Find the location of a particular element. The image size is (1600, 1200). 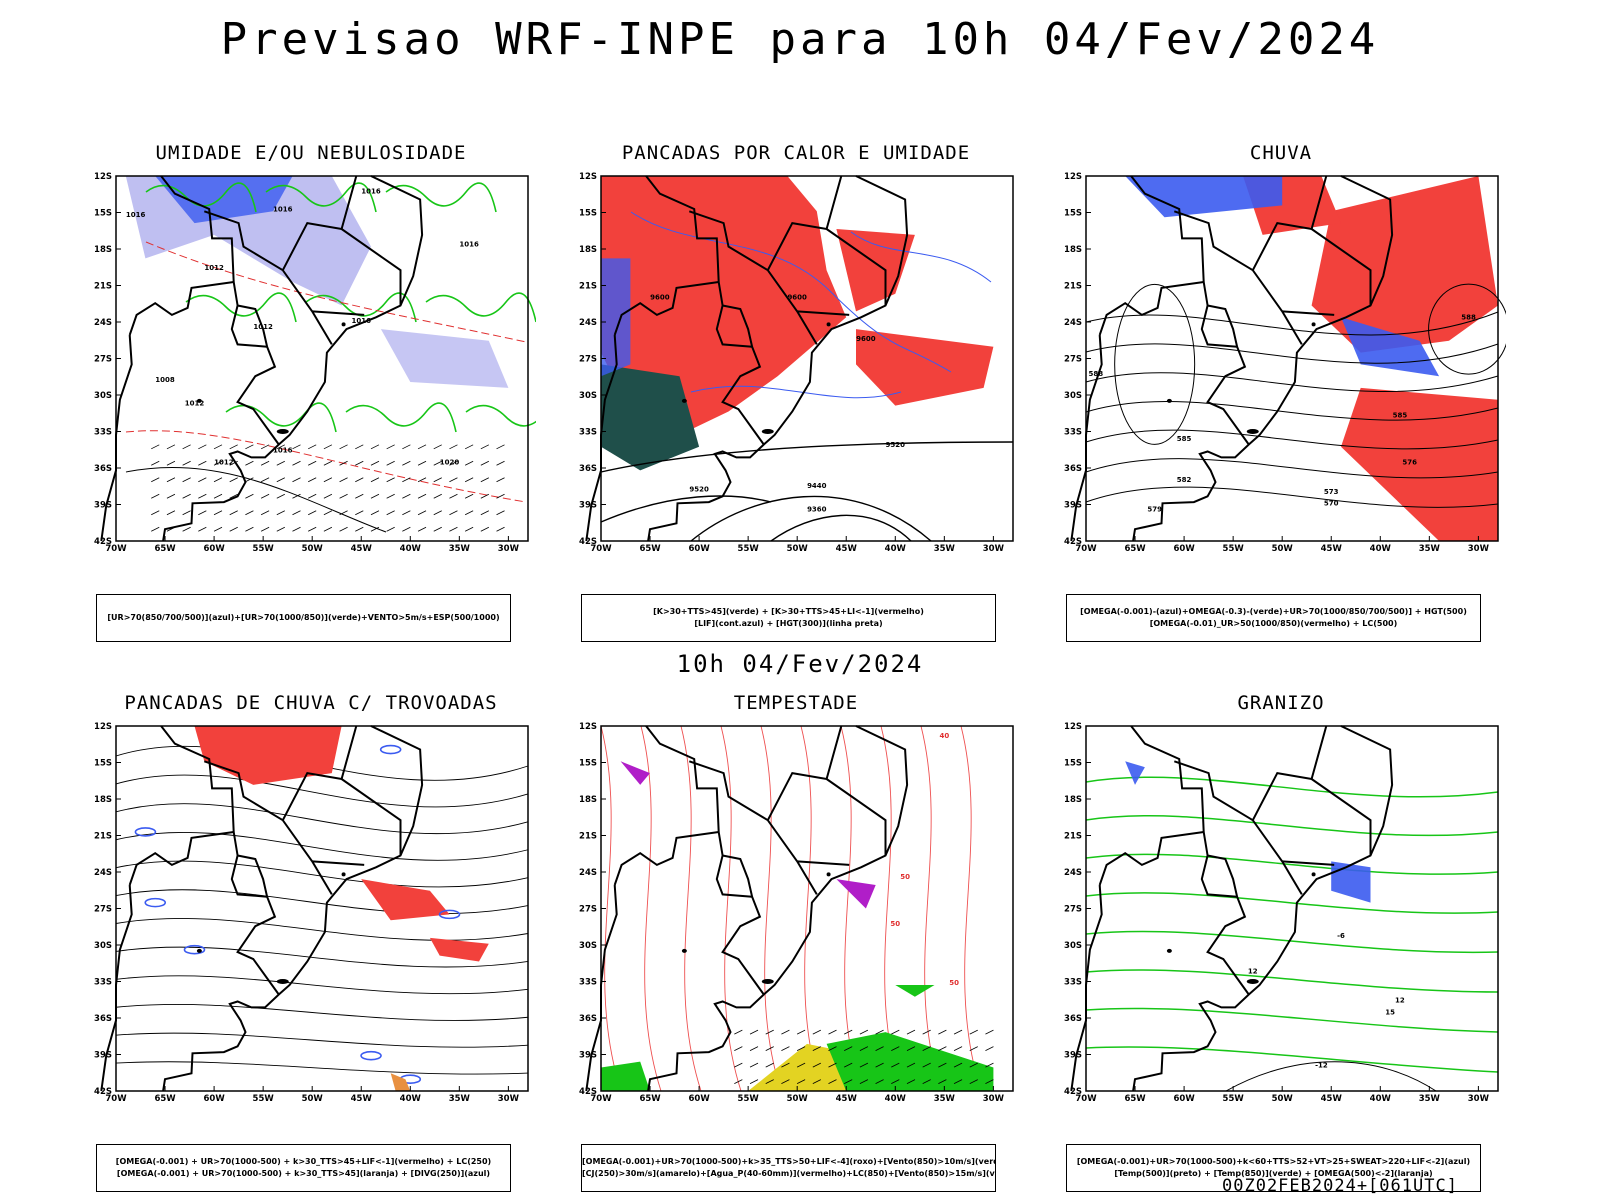

green-contours is located at coordinates (340, 307).